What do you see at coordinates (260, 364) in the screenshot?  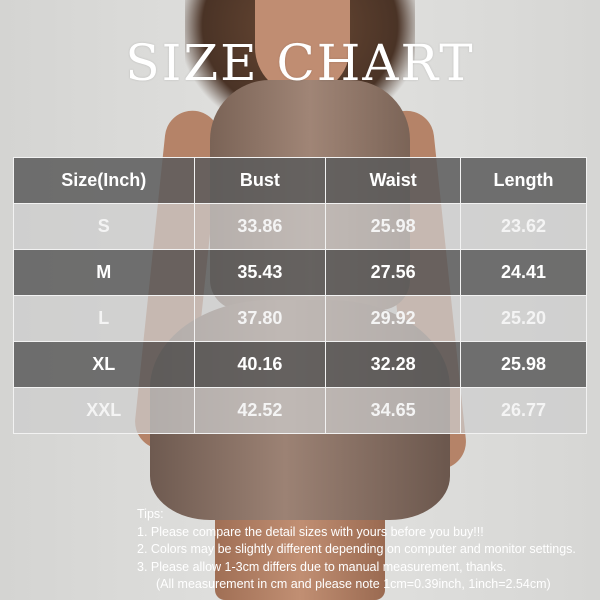 I see `cell-bust: 40.16` at bounding box center [260, 364].